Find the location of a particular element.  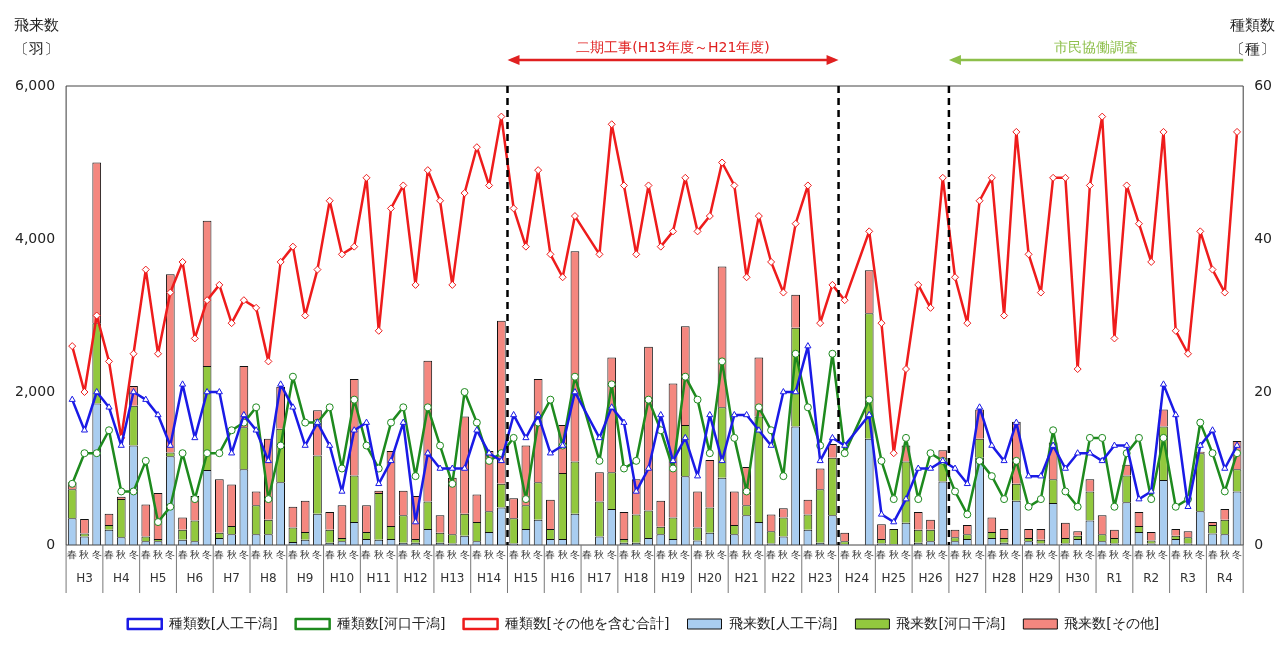

text: H27 is located at coordinates (967, 578).